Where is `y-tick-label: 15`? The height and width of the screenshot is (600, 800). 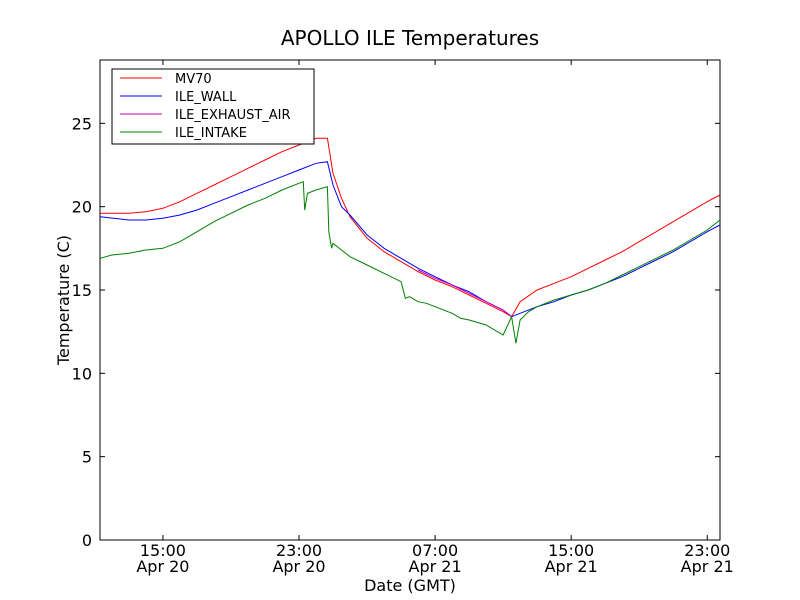 y-tick-label: 15 is located at coordinates (82, 290).